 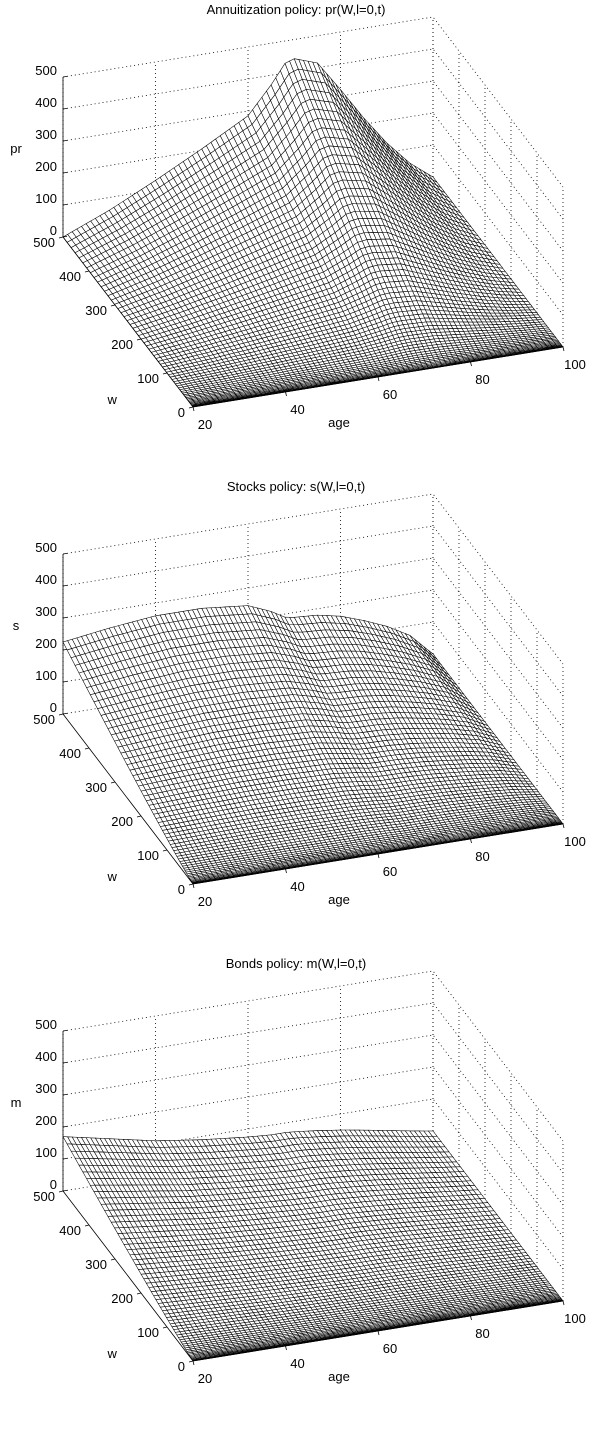 I want to click on w-tick-label: 300, so click(x=96, y=310).